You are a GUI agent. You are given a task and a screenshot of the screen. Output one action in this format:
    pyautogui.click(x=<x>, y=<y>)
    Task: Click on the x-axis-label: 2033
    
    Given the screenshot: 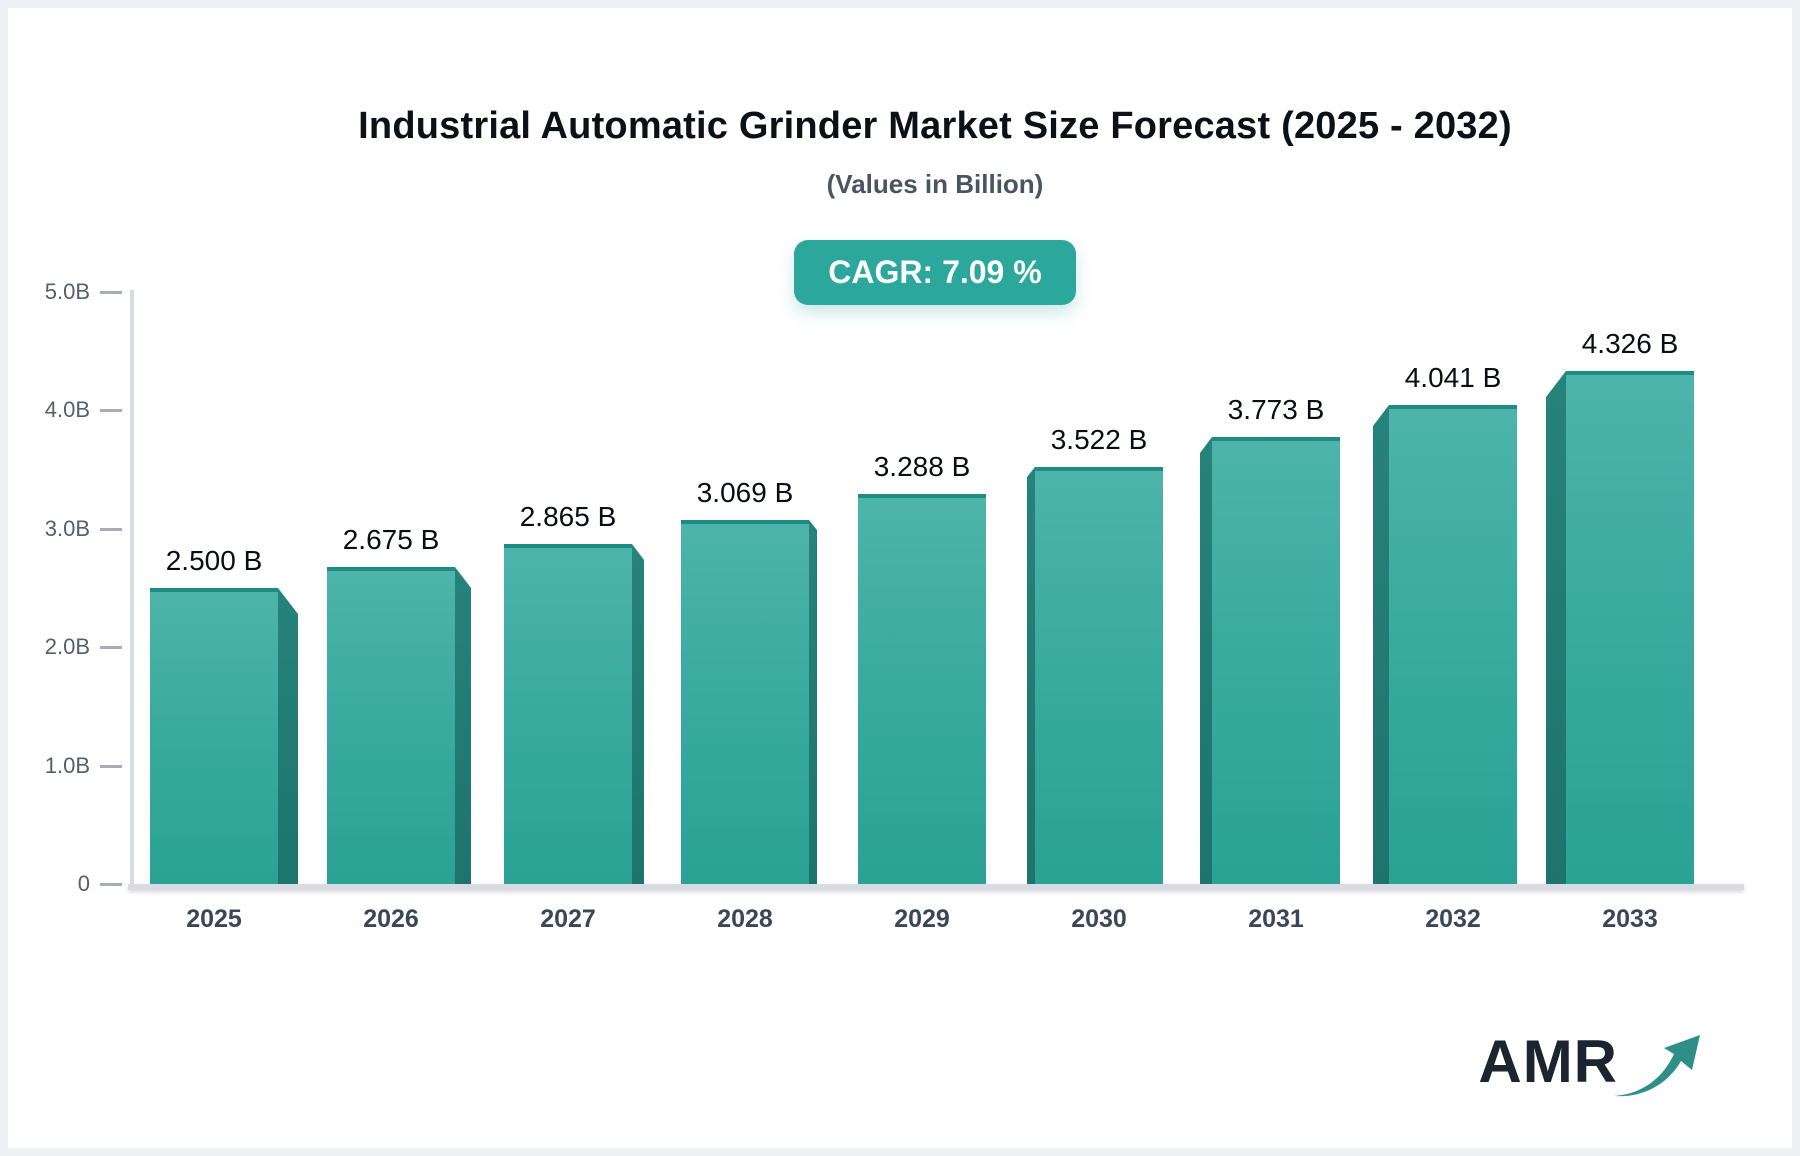 What is the action you would take?
    pyautogui.click(x=1630, y=919)
    